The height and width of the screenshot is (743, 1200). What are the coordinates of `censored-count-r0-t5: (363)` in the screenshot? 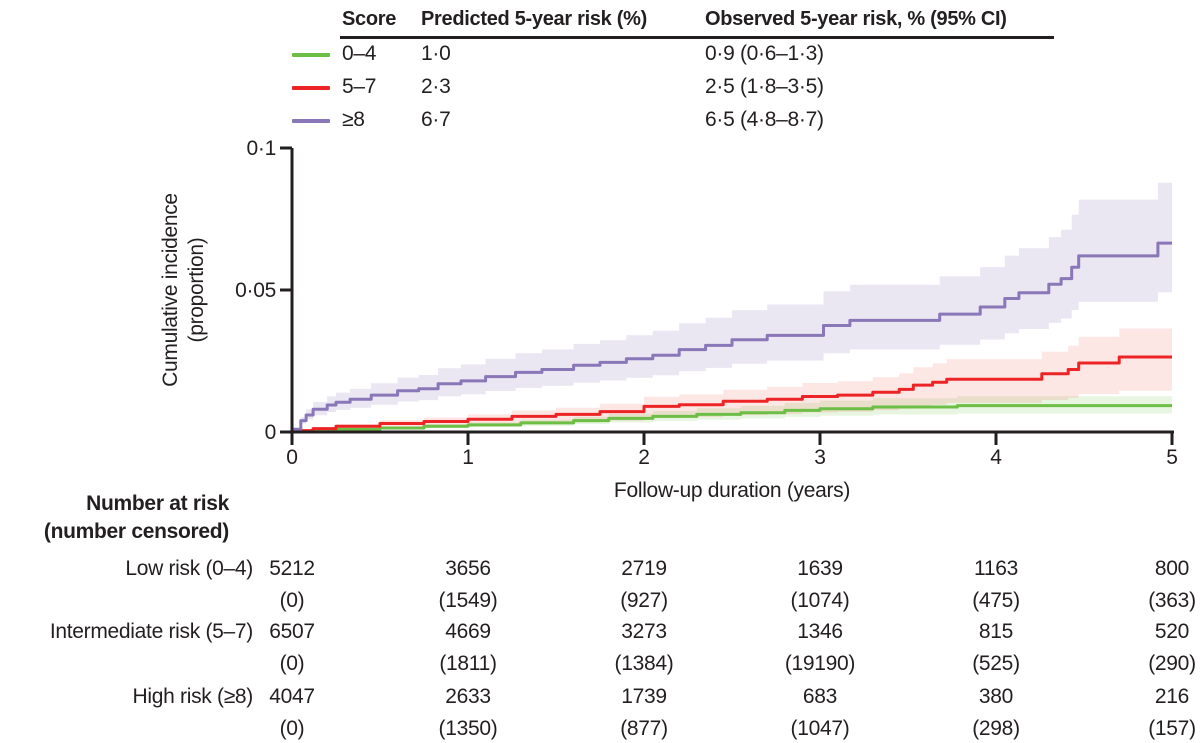 It's located at (1172, 600).